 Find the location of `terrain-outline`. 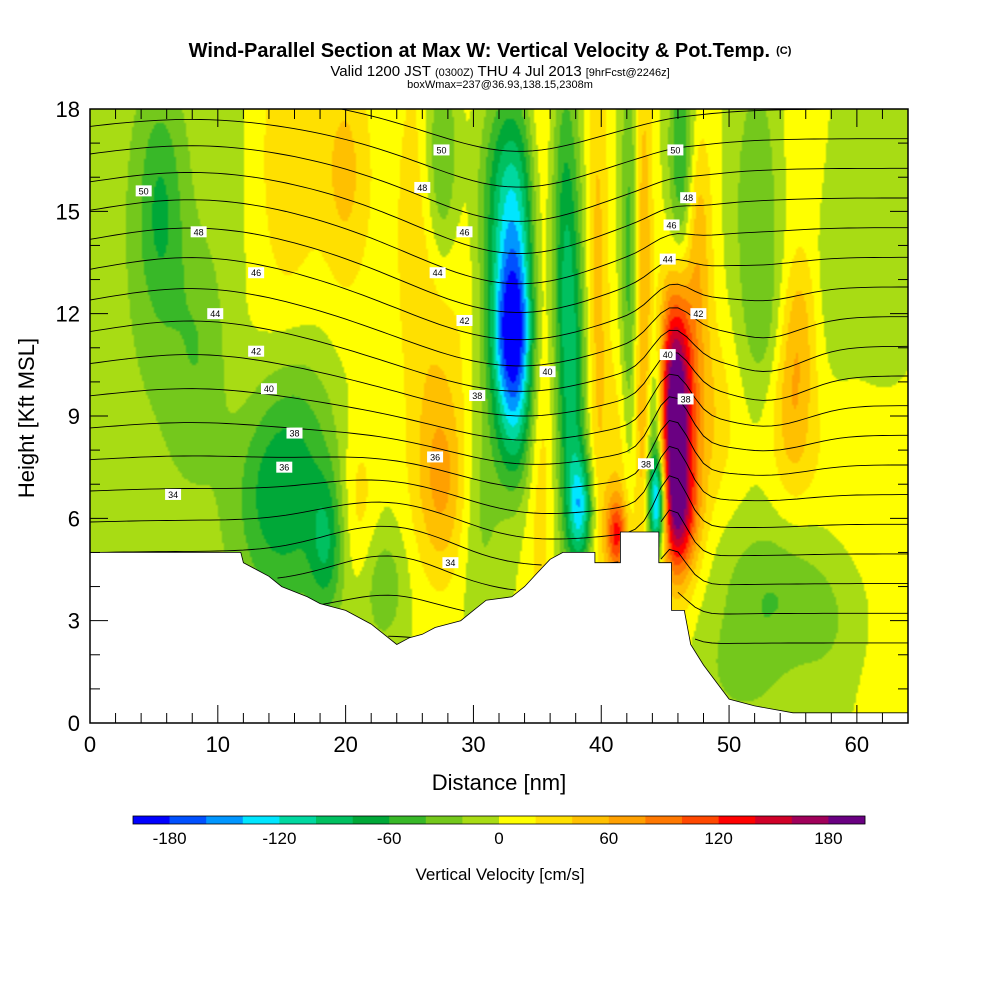

terrain-outline is located at coordinates (499, 622).